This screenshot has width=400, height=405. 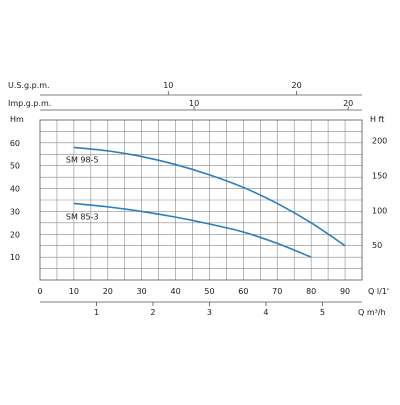 What do you see at coordinates (15, 189) in the screenshot?
I see `tick-label-hm: 40` at bounding box center [15, 189].